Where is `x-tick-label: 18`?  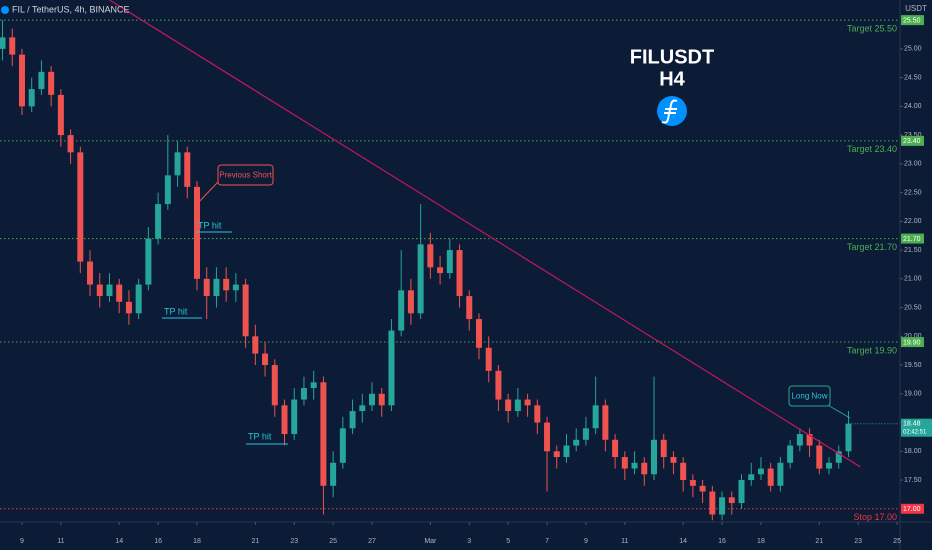
x-tick-label: 18 is located at coordinates (761, 541).